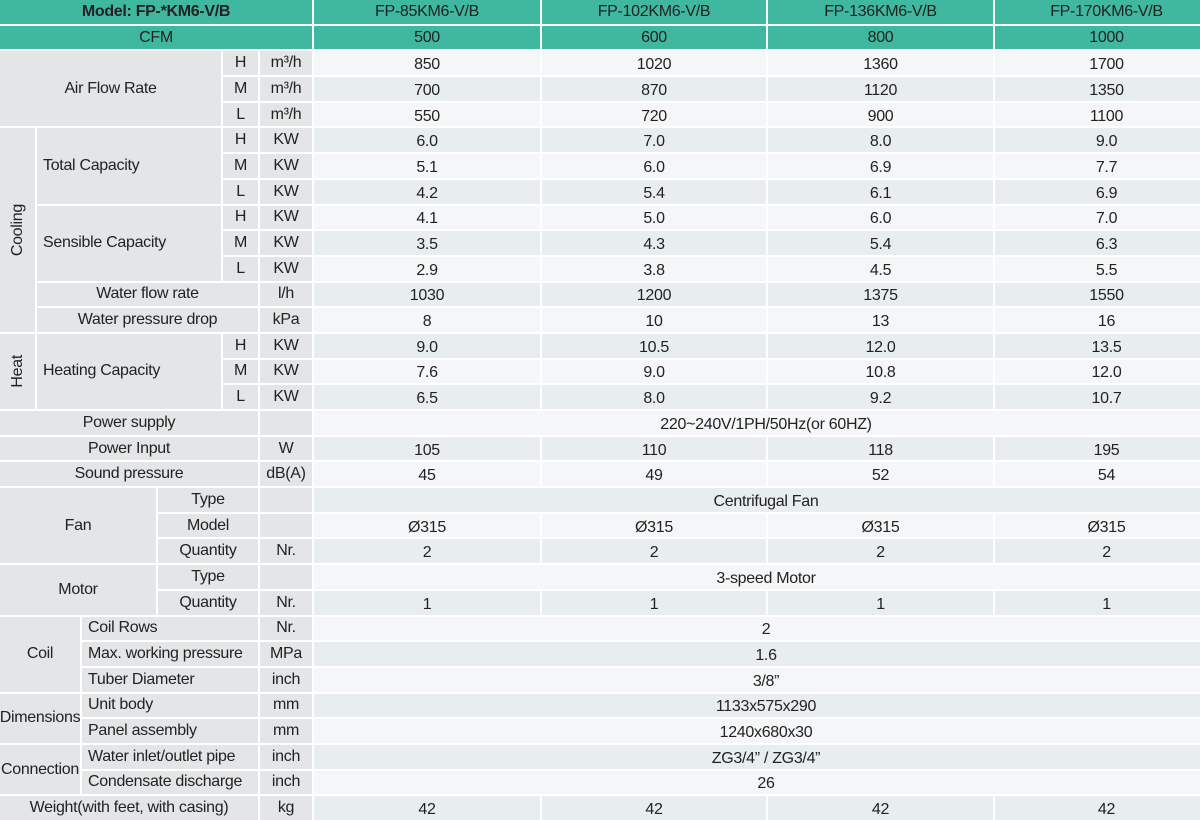 The width and height of the screenshot is (1200, 820). Describe the element at coordinates (654, 63) in the screenshot. I see `value: 1020` at that location.